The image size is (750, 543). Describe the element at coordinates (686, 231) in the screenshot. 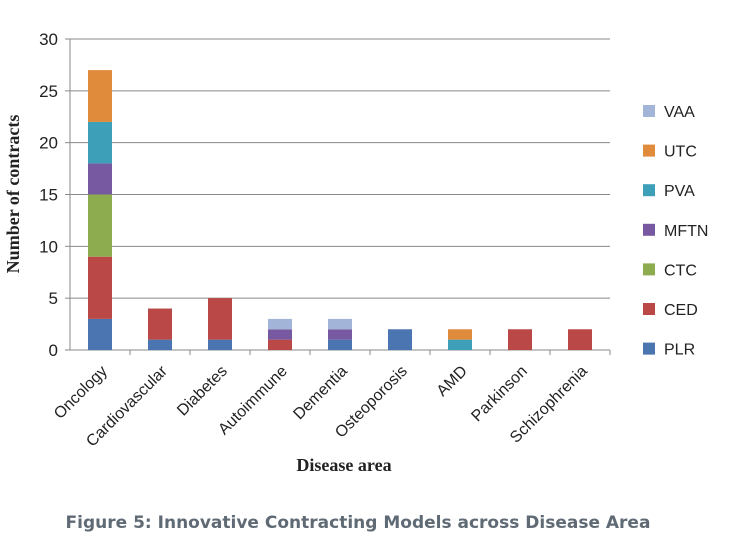

I see `legend-label-mftn: MFTN` at that location.